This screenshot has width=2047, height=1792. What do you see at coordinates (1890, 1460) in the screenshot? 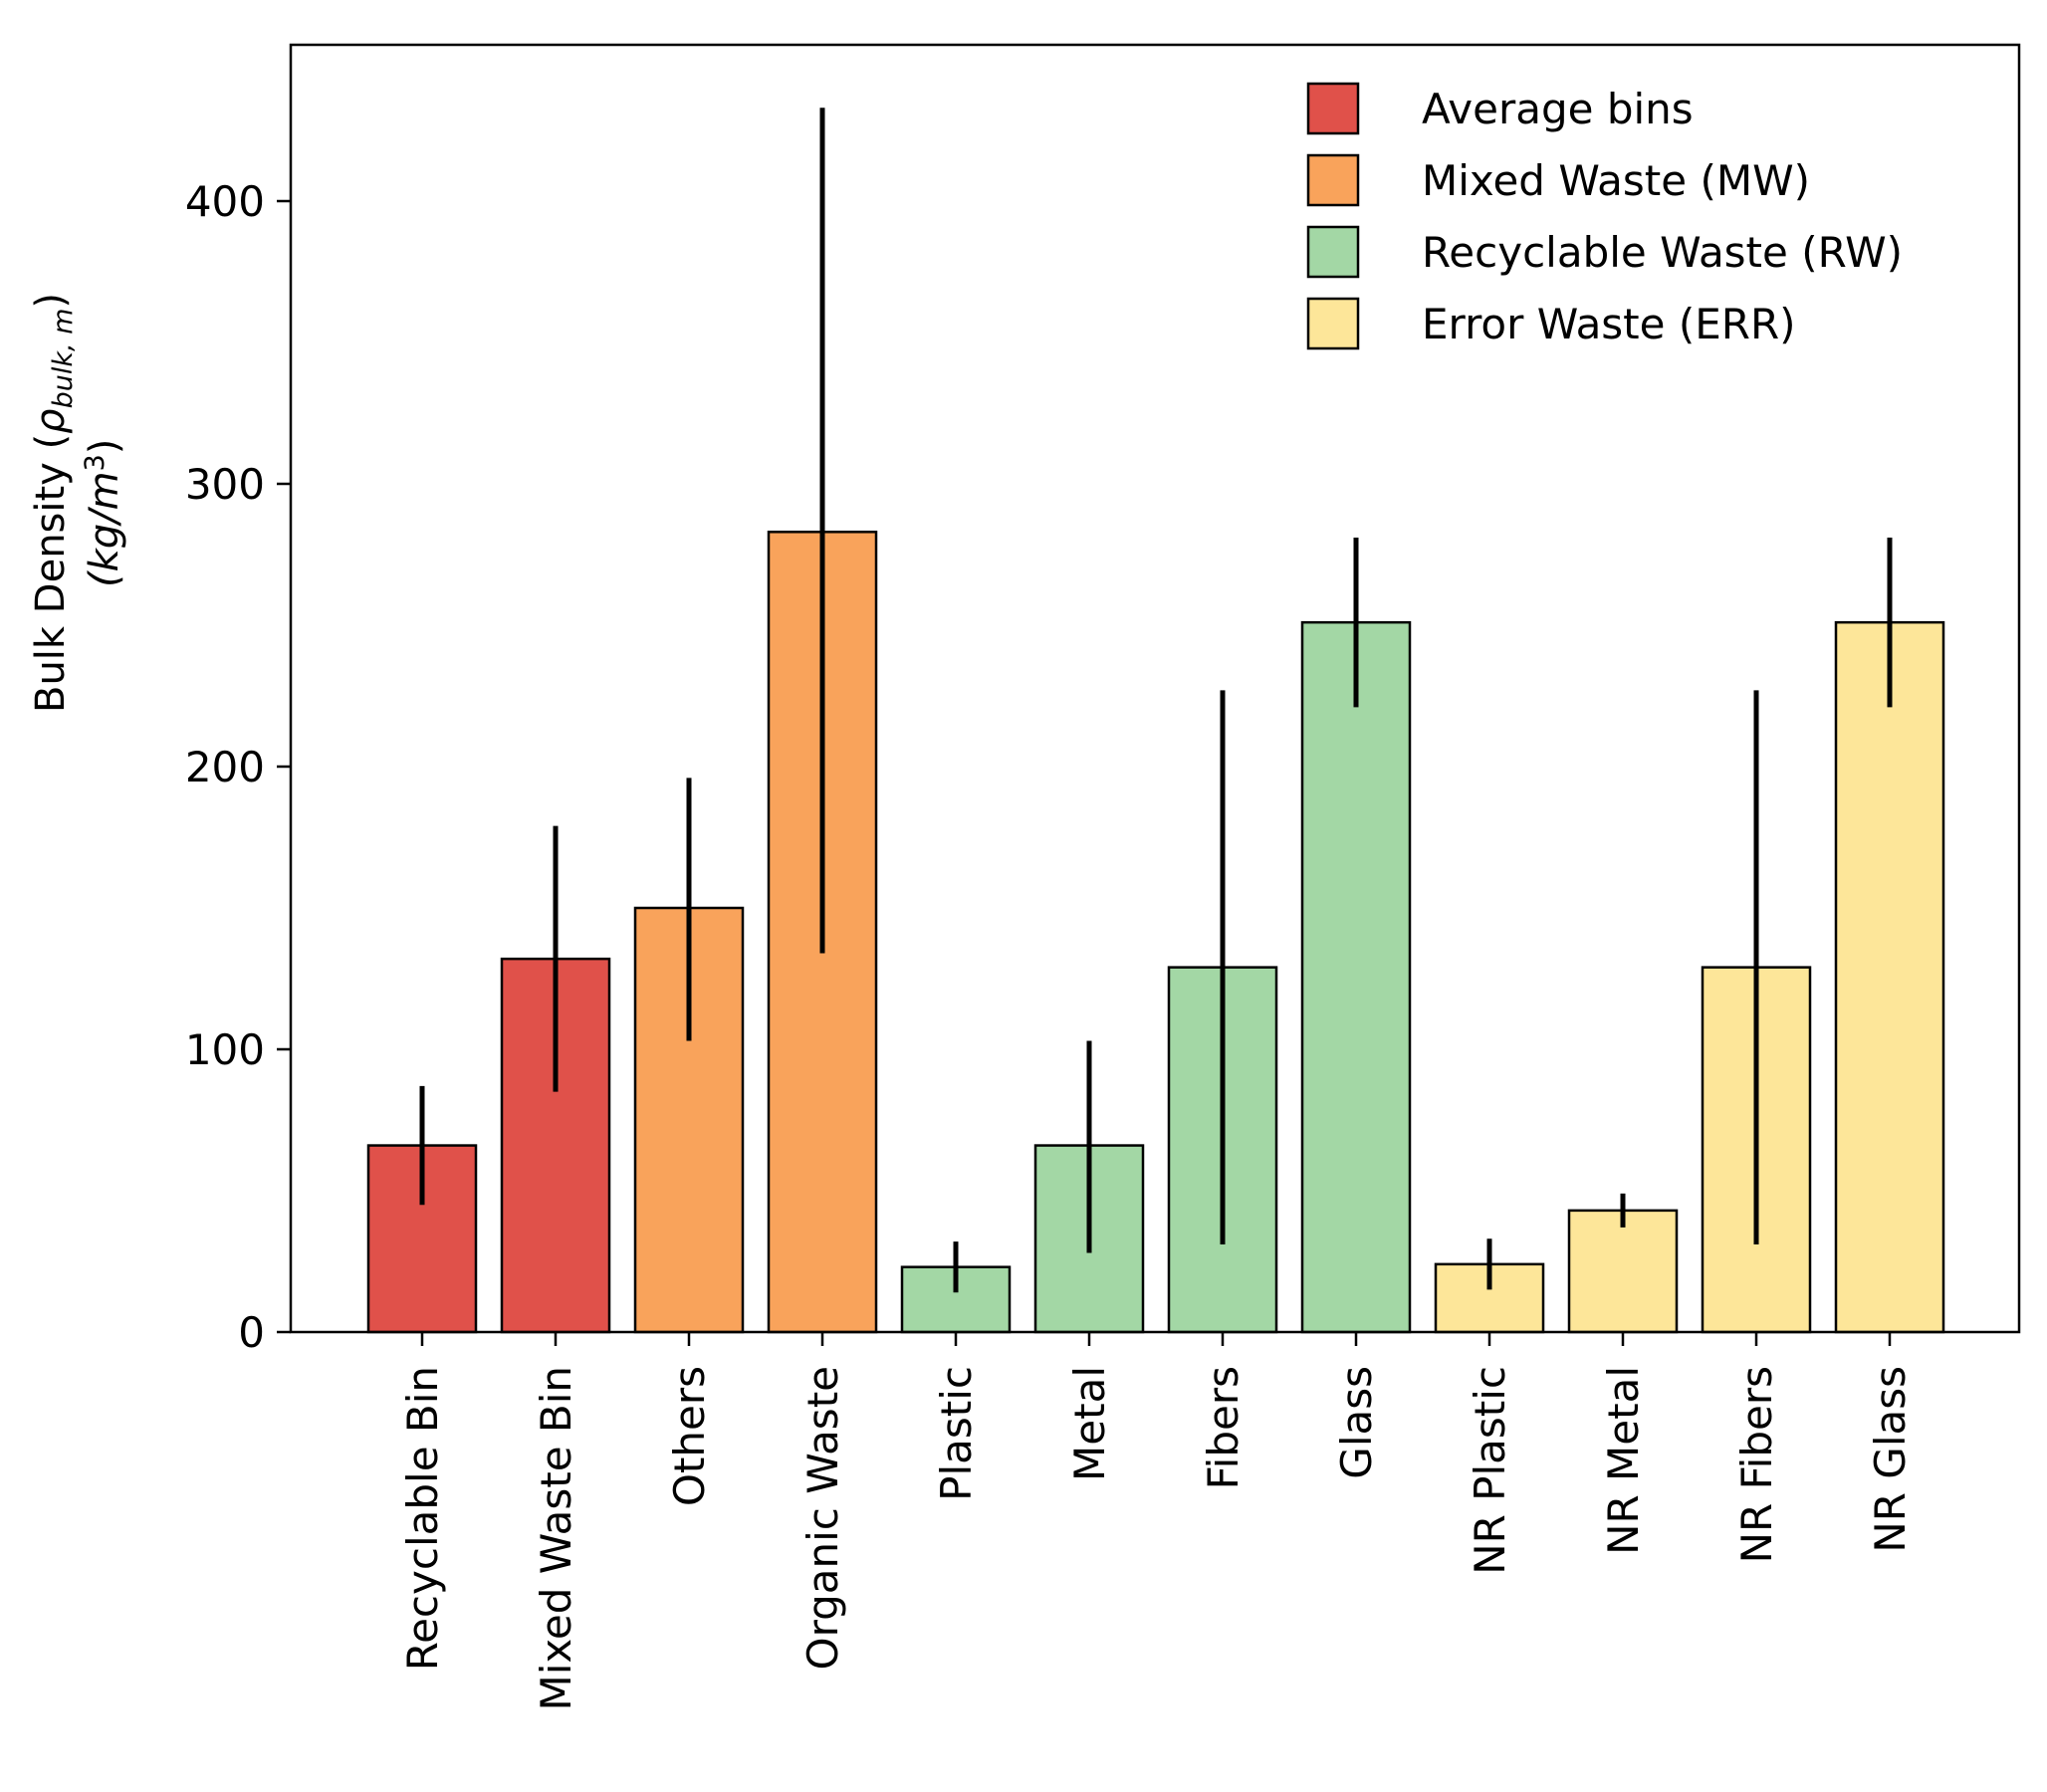
I see `x-tick-label-nr-glass: NR Glass` at bounding box center [1890, 1460].